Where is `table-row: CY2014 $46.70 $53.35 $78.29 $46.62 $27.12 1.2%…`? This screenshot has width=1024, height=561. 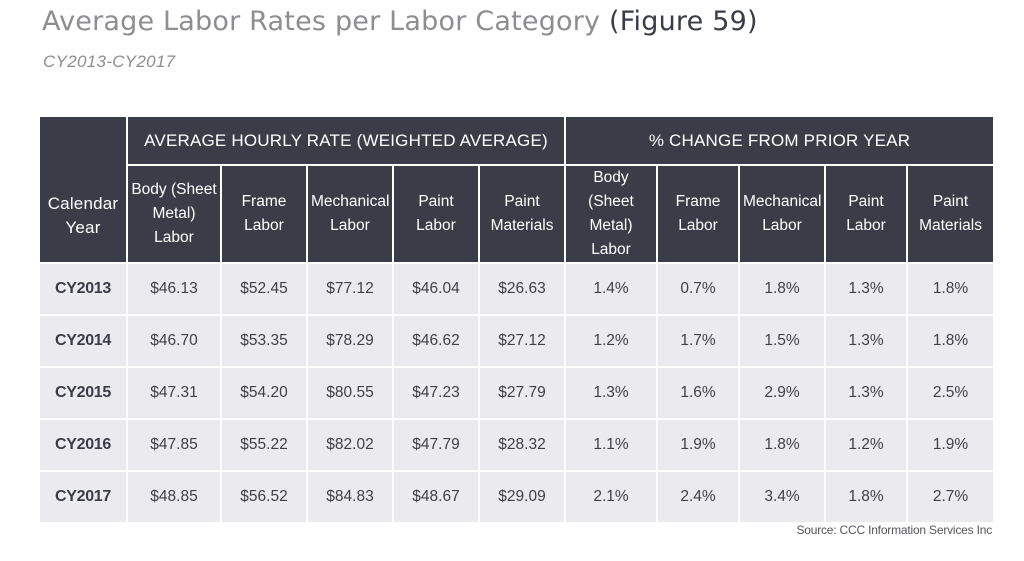
table-row: CY2014 $46.70 $53.35 $78.29 $46.62 $27.12 1.2%… is located at coordinates (517, 342).